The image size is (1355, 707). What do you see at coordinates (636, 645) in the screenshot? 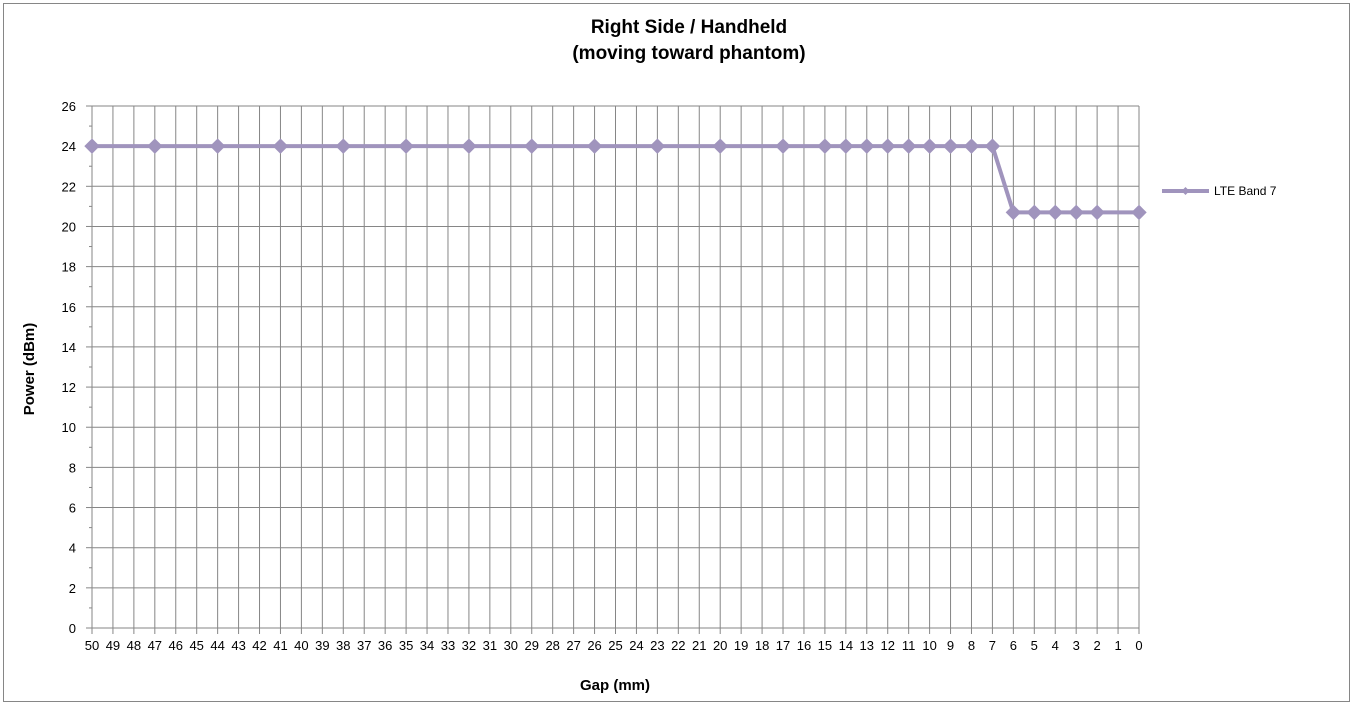
I see `x-tick-label: 24` at bounding box center [636, 645].